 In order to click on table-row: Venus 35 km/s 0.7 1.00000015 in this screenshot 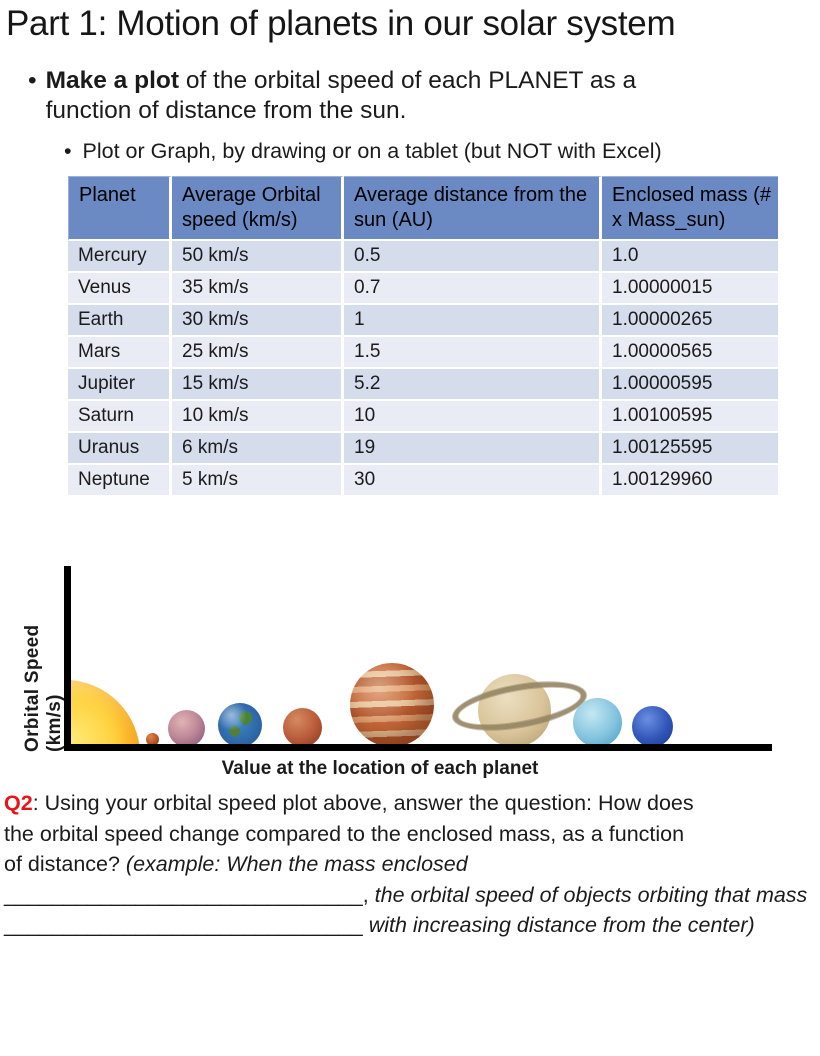, I will do `click(423, 289)`.